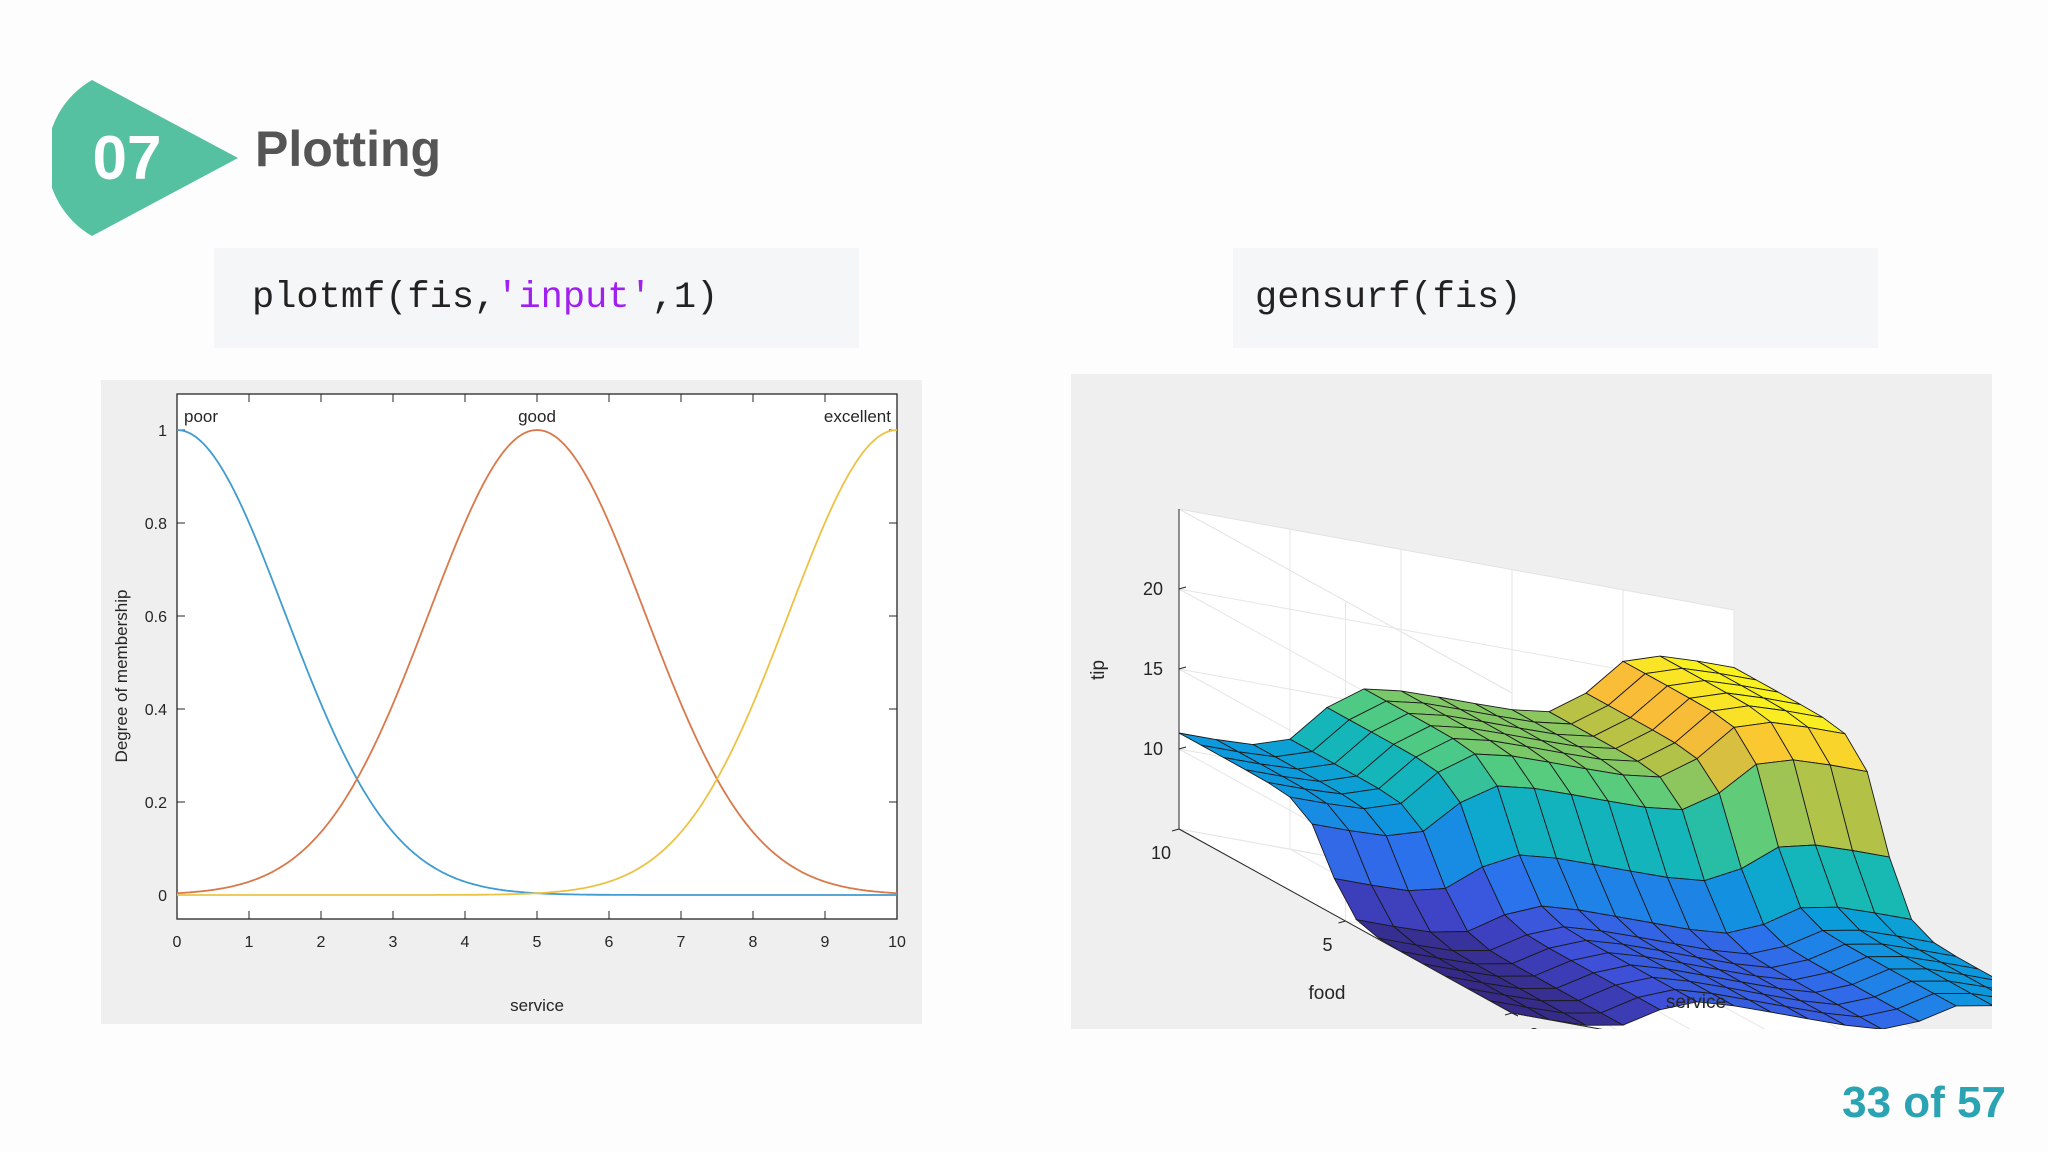 Image resolution: width=2048 pixels, height=1152 pixels. I want to click on tip-tick-label: 15, so click(1153, 669).